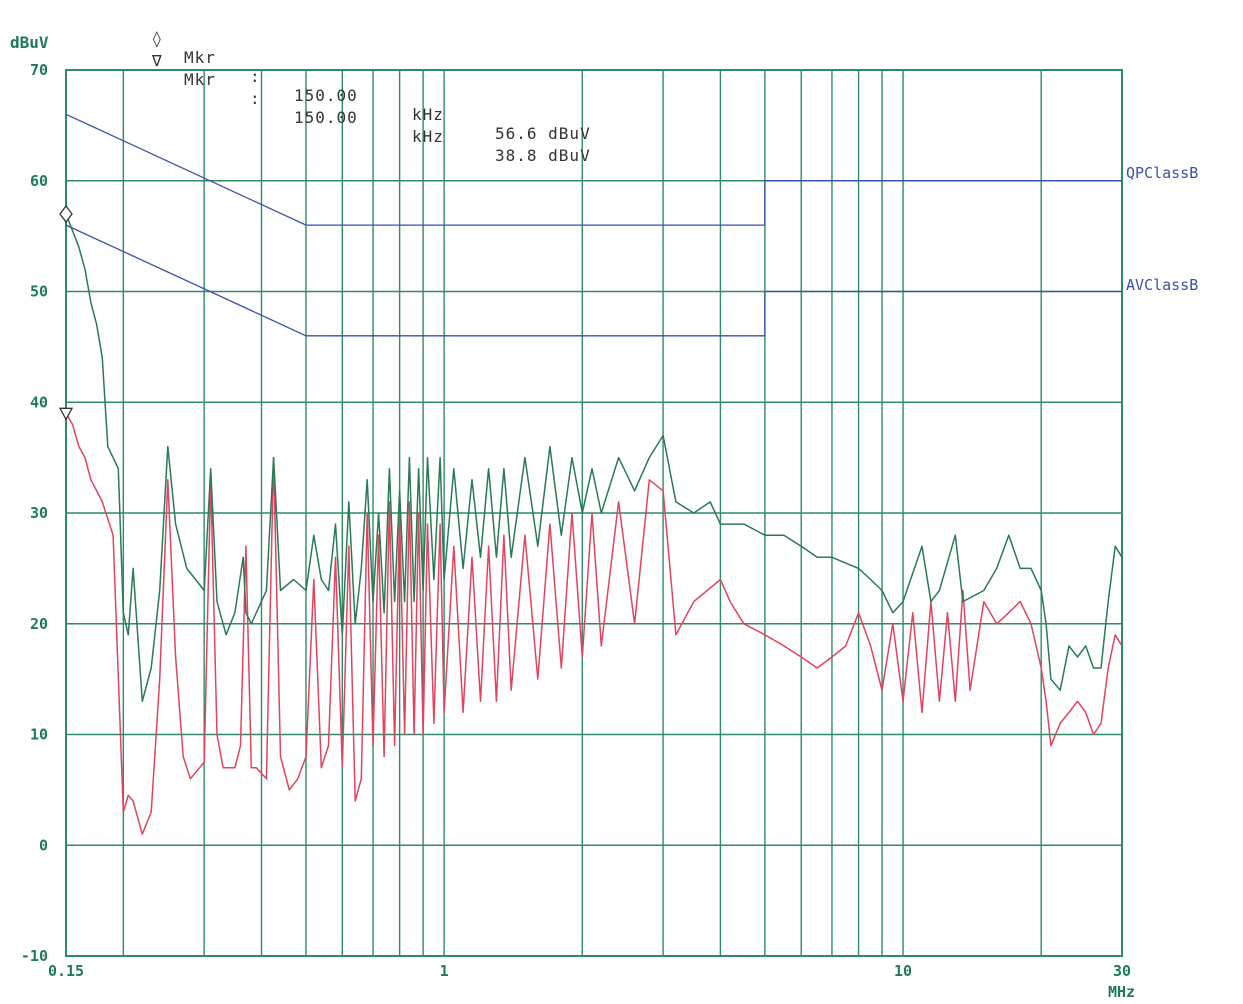 The image size is (1243, 1004). Describe the element at coordinates (39, 292) in the screenshot. I see `y-tick-label-2: 50` at that location.